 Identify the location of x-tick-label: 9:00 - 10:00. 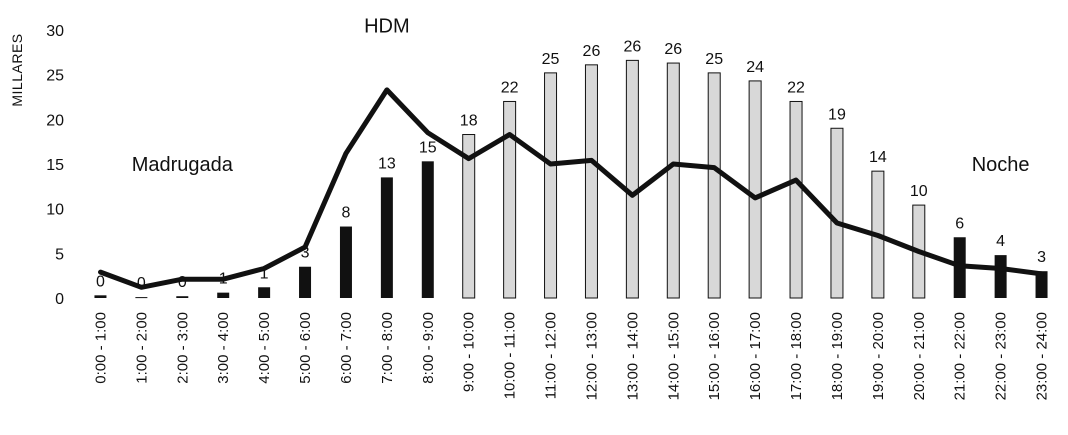
(469, 352).